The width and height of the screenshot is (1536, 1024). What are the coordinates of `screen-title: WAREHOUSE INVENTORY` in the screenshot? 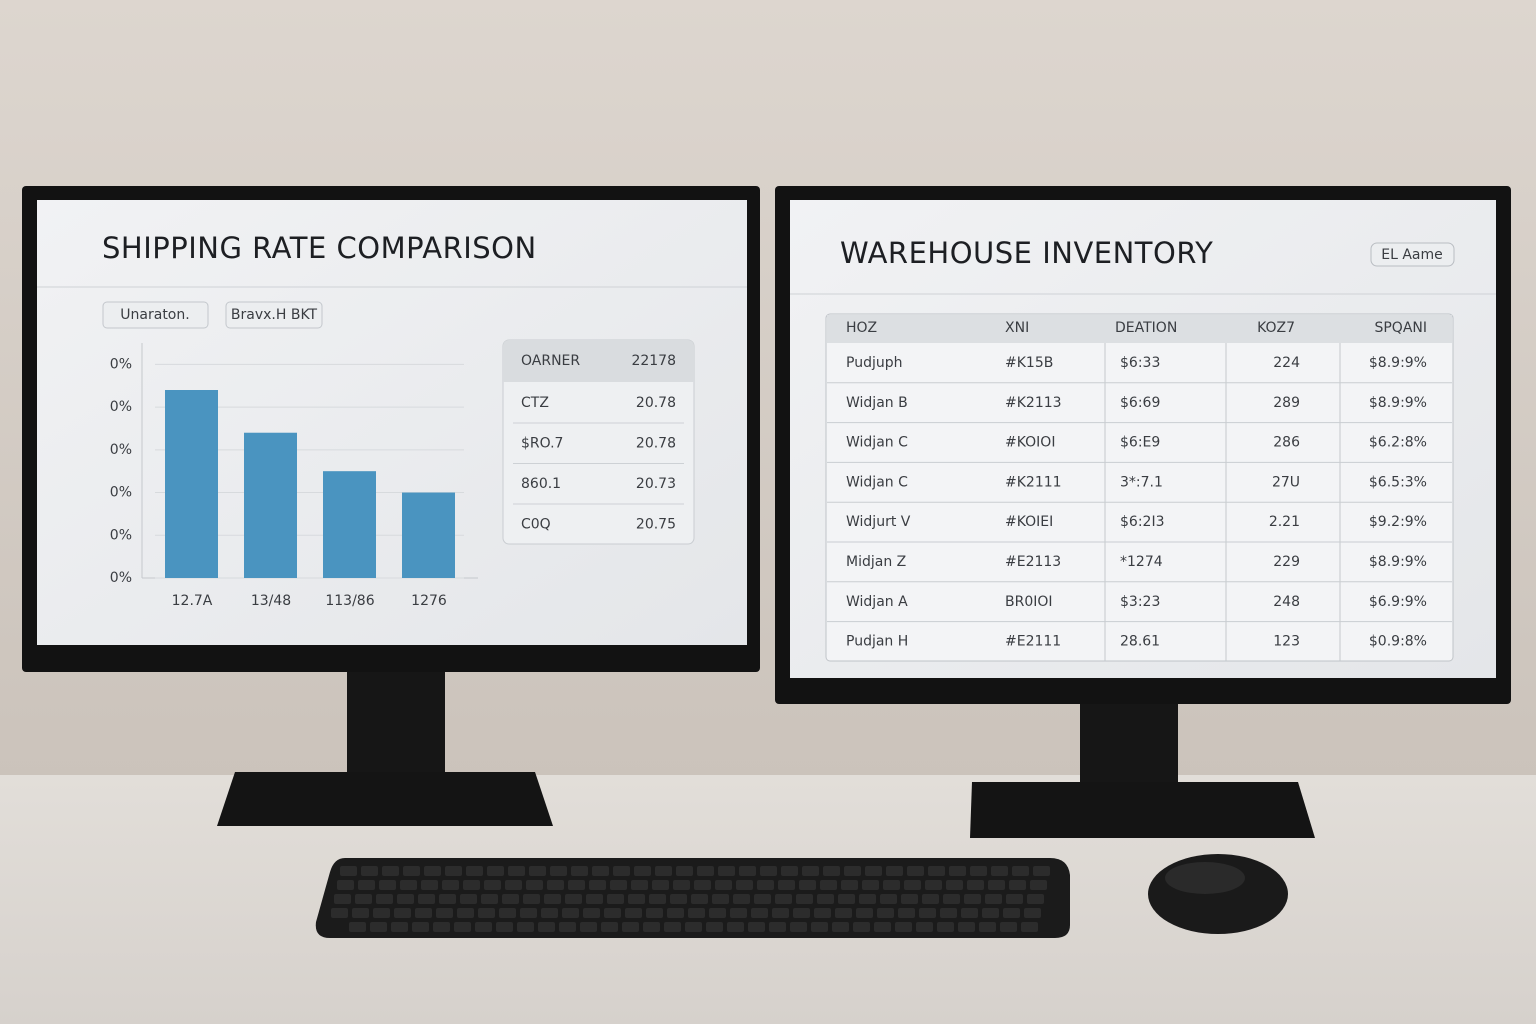 It's located at (1026, 253).